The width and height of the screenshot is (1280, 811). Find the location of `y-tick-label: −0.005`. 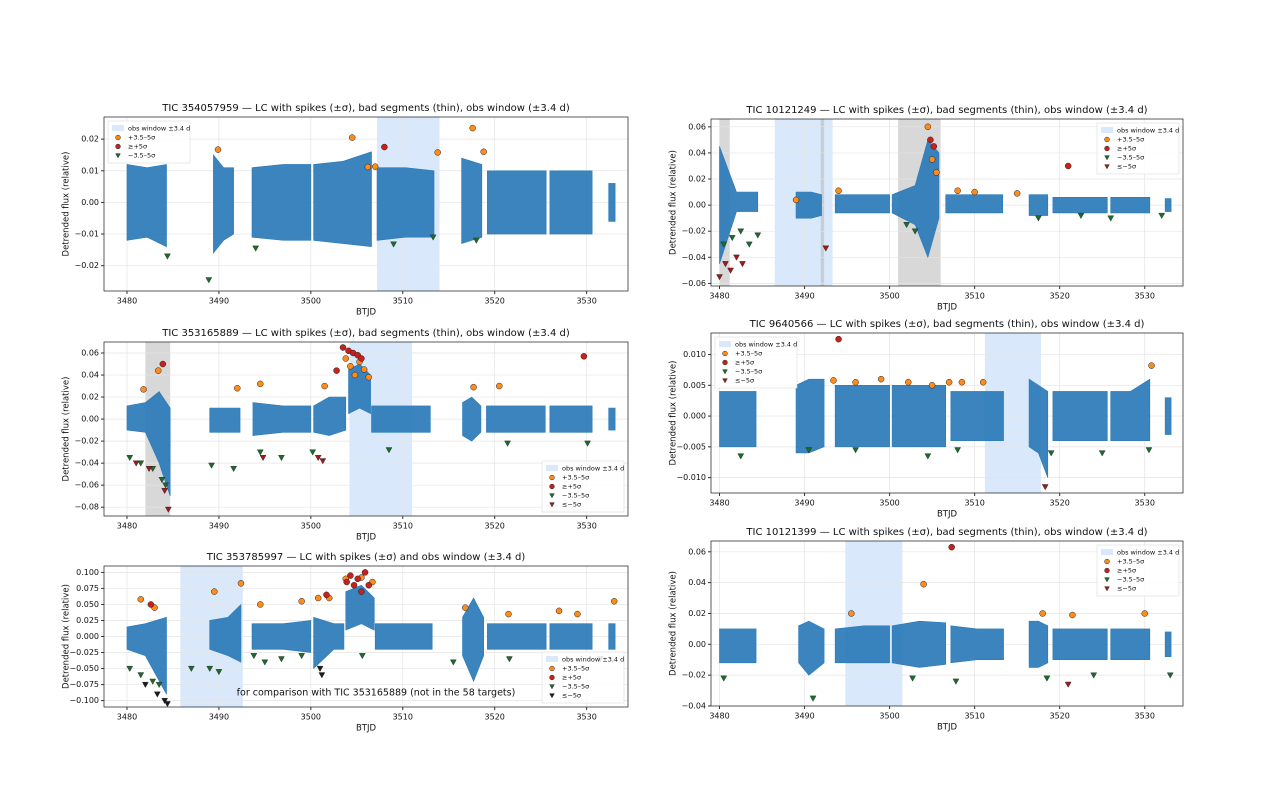

y-tick-label: −0.005 is located at coordinates (691, 446).